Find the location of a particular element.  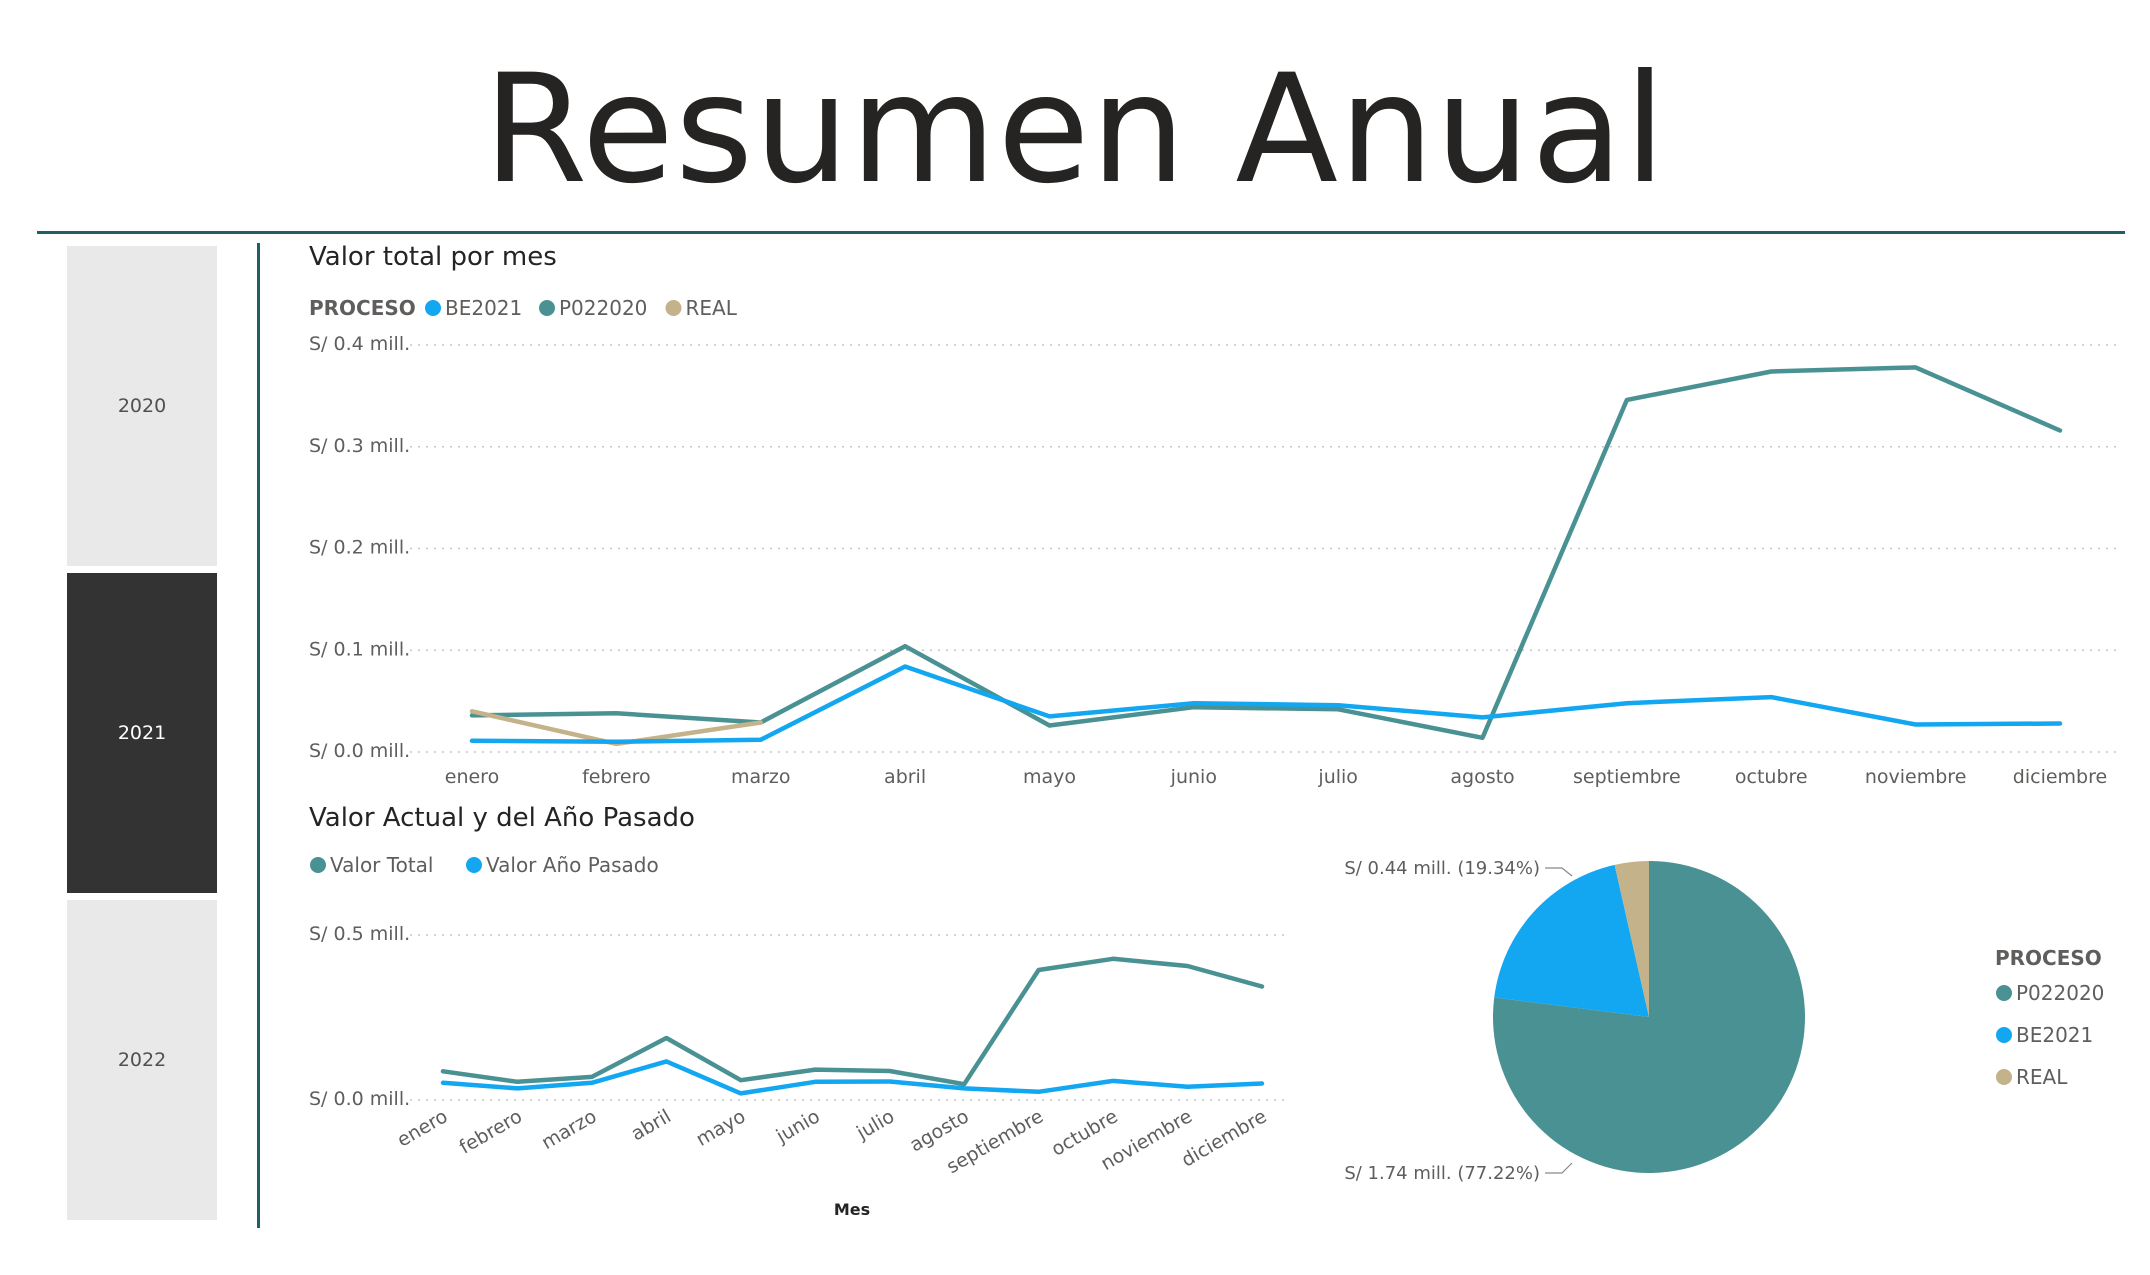

legend-label-p022020: P022020 is located at coordinates (603, 308).